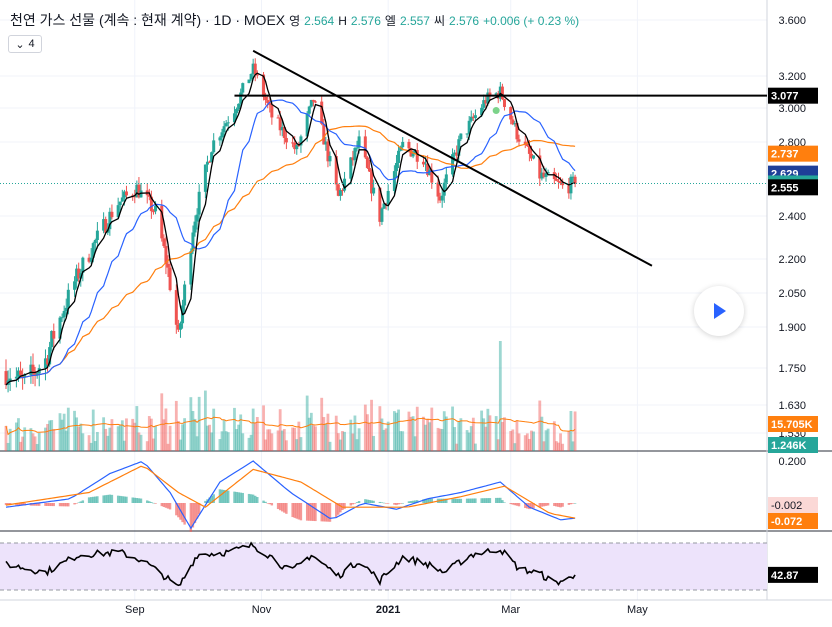 The height and width of the screenshot is (627, 832). I want to click on replay-play-button, so click(719, 311).